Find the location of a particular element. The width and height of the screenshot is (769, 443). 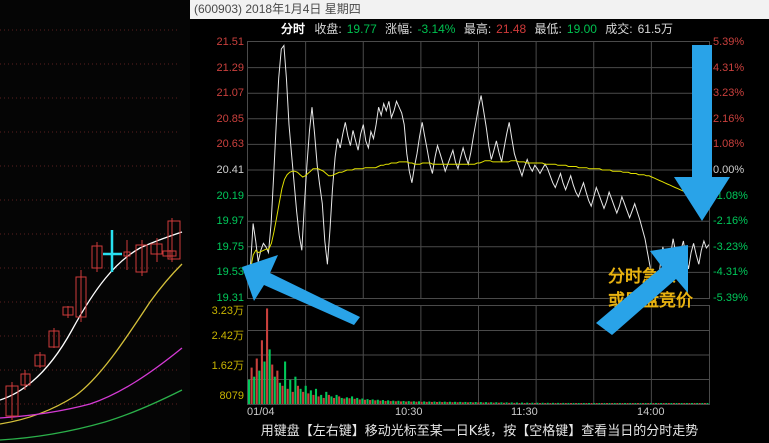

price-tick: 20.41 is located at coordinates (230, 170).